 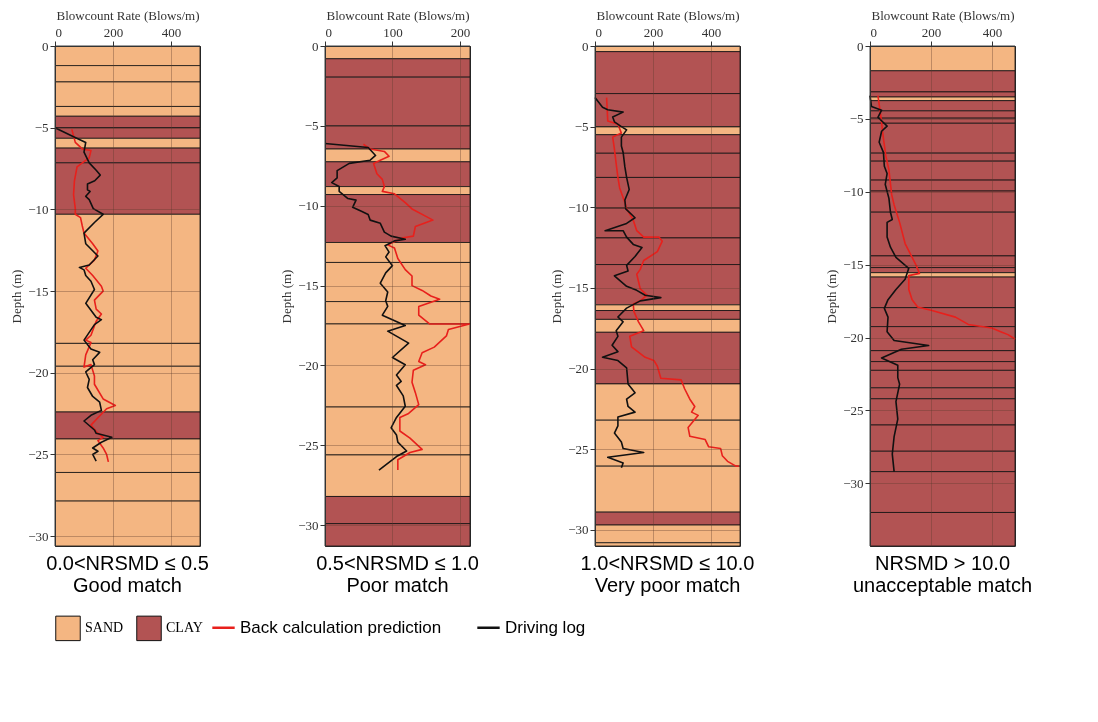 I want to click on text: 0.5<NRSMD ≤ 1.0, so click(x=397, y=563).